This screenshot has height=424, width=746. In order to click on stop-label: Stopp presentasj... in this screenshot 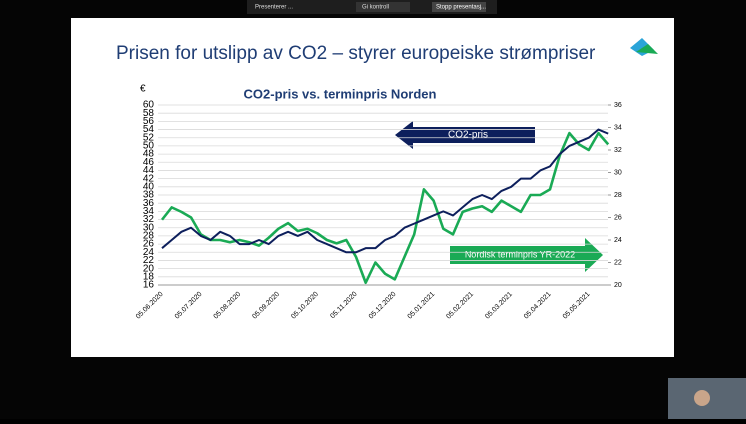, I will do `click(461, 8)`.